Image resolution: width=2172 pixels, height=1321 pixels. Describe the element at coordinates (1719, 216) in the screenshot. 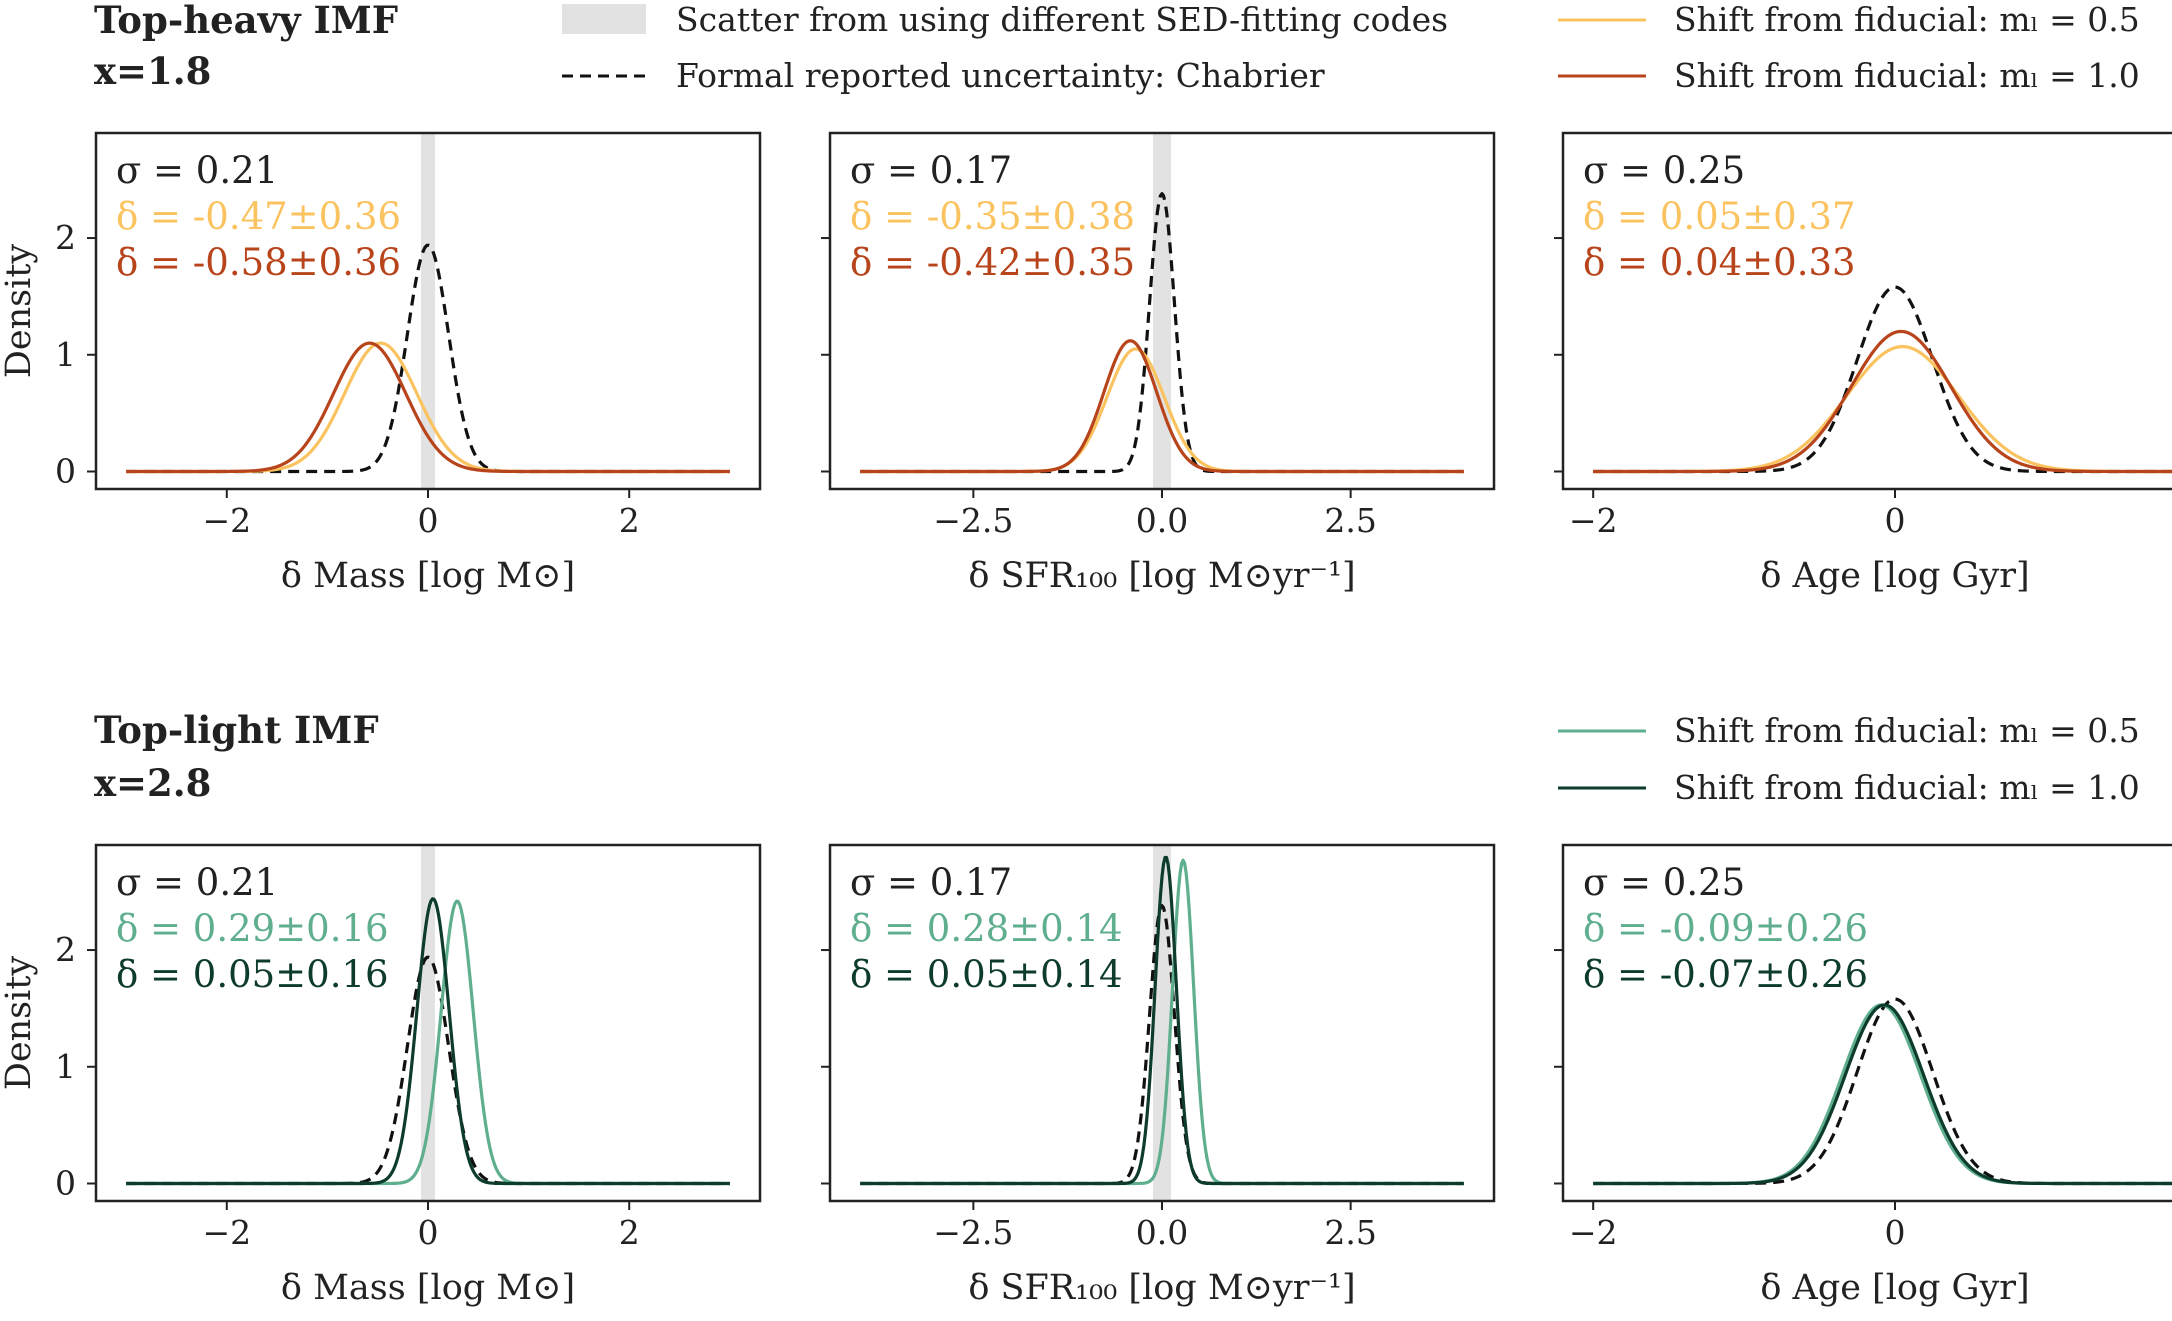

I see `delta-ml05-label: δ = 0.05±0.37` at that location.